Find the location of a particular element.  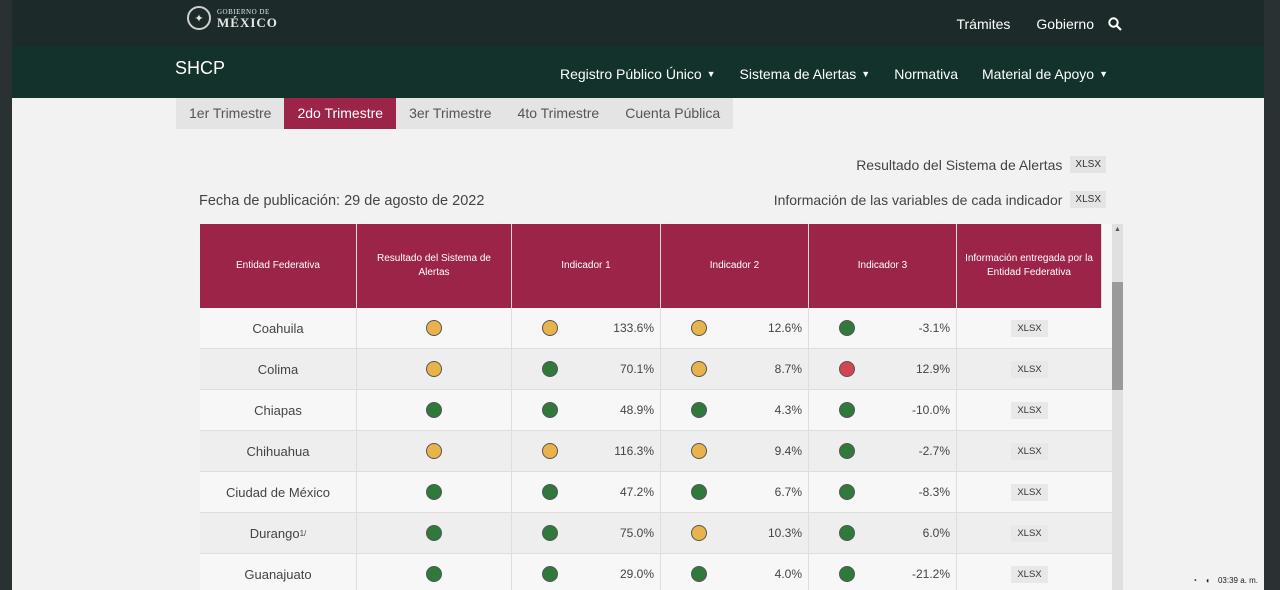

entidad-name: Colima is located at coordinates (278, 369).